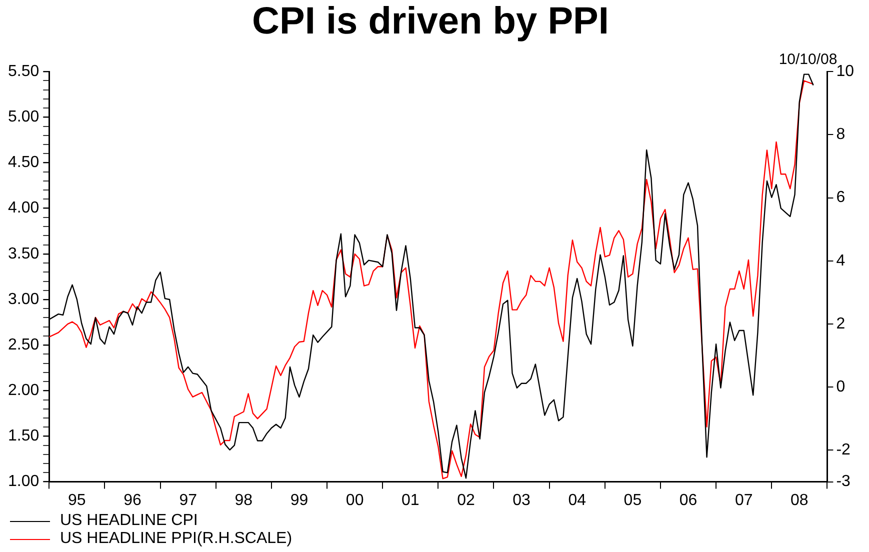 The image size is (869, 552). Describe the element at coordinates (176, 539) in the screenshot. I see `legend-label: US HEADLINE PPI(R.H.SCALE)` at that location.